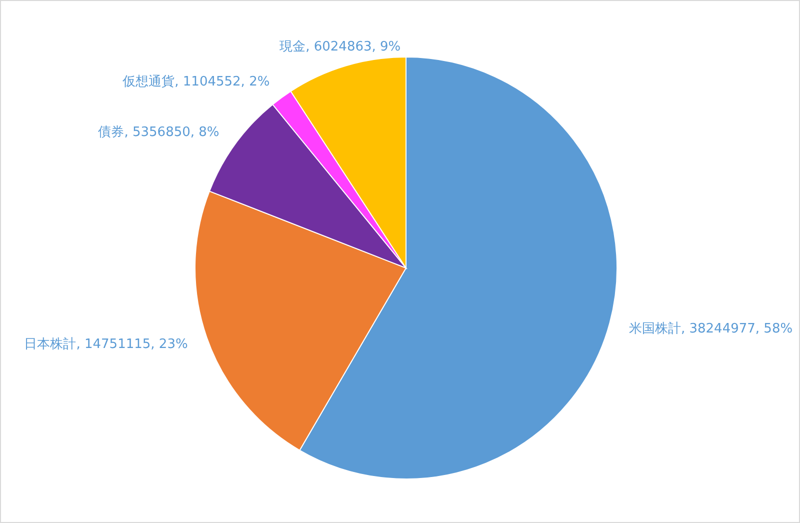  What do you see at coordinates (159, 132) in the screenshot?
I see `slice-label: 債券, 5356850, 8%` at bounding box center [159, 132].